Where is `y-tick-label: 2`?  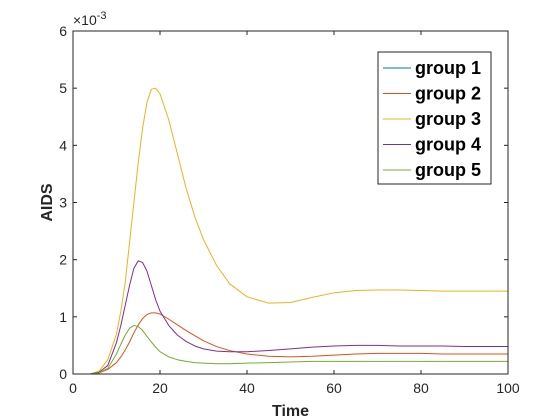 y-tick-label: 2 is located at coordinates (63, 260).